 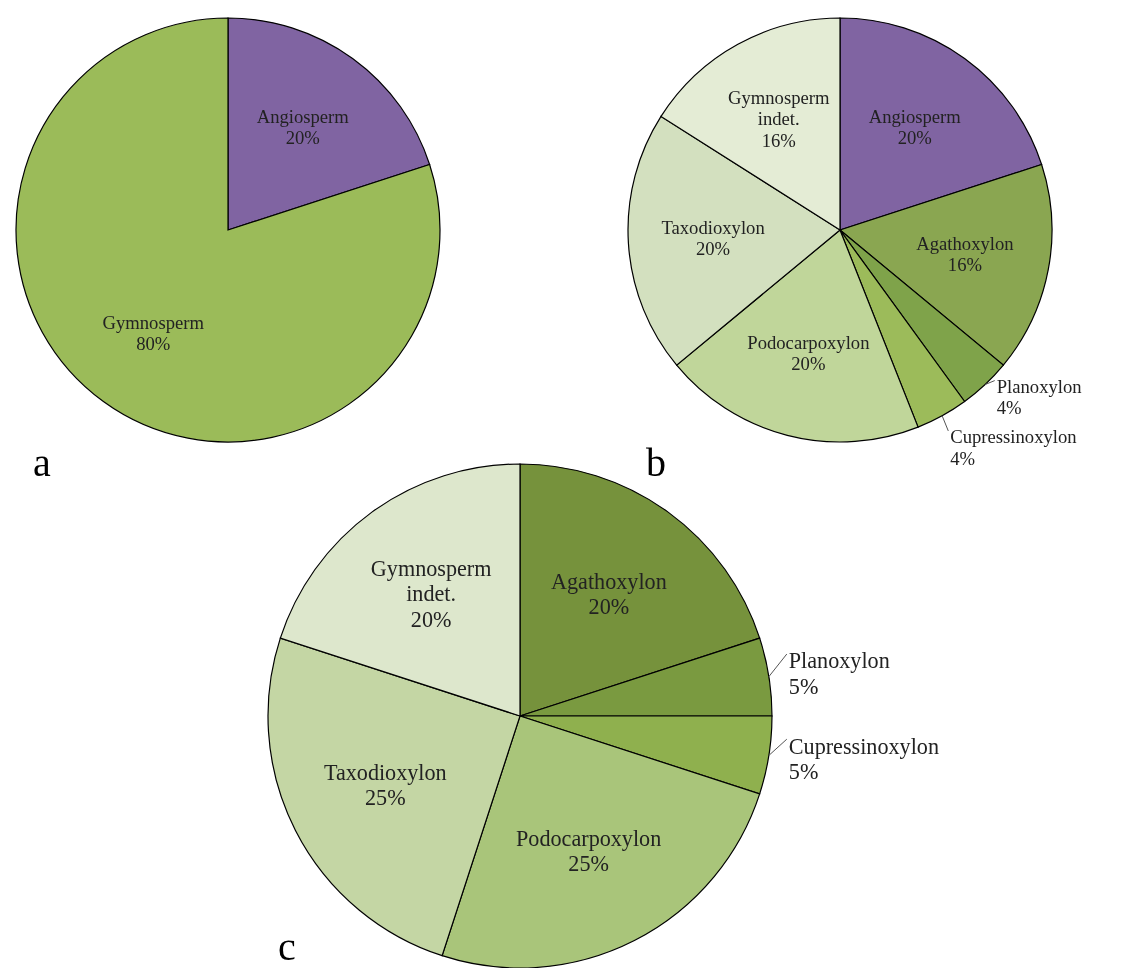 I want to click on data-label: 80%, so click(x=153, y=344).